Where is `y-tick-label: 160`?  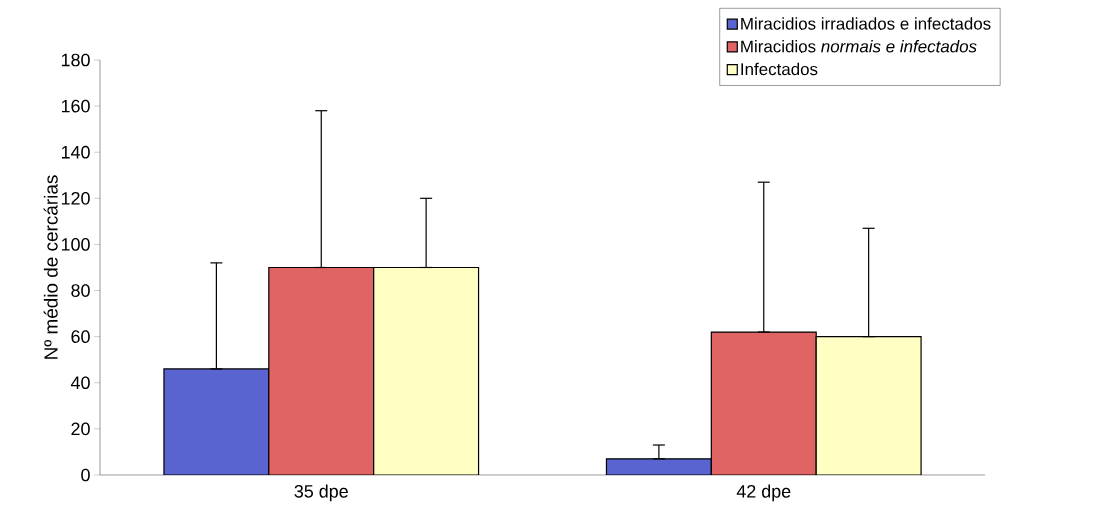 y-tick-label: 160 is located at coordinates (75, 106).